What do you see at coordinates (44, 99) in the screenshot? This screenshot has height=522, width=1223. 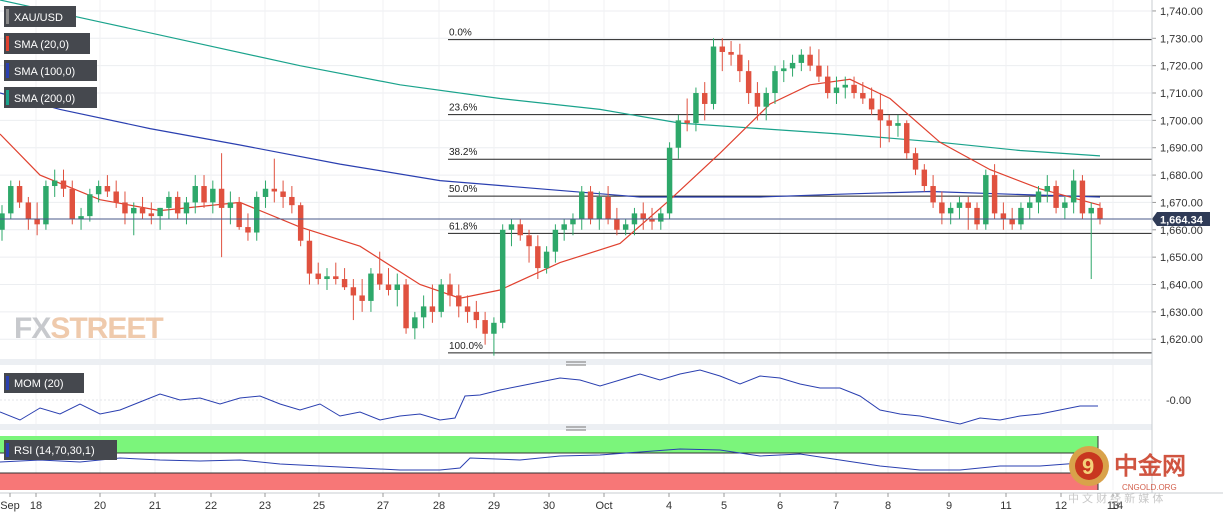 I see `legend-label: SMA (200,0)` at bounding box center [44, 99].